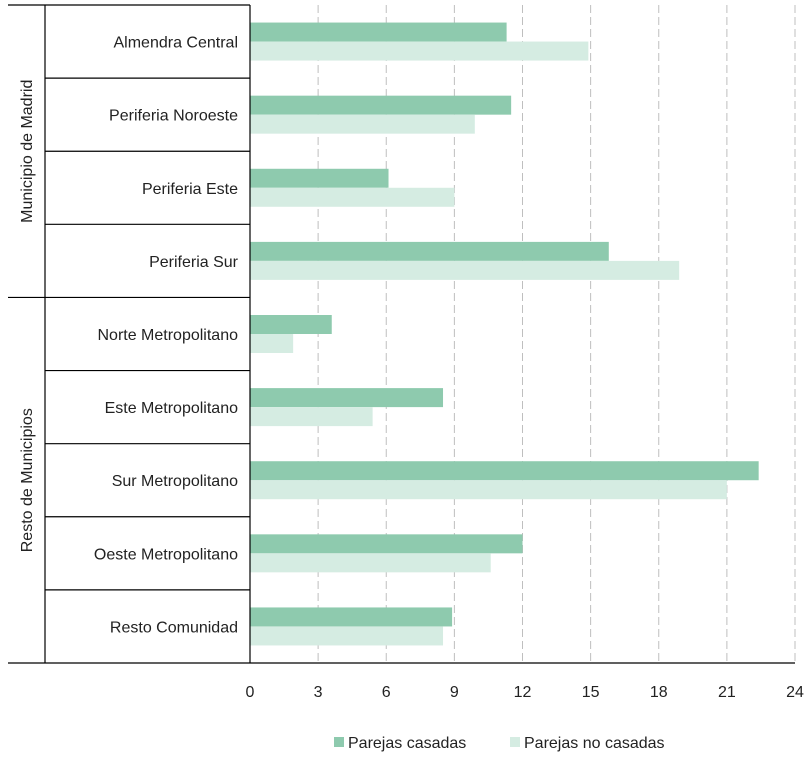  What do you see at coordinates (166, 554) in the screenshot?
I see `category-label: Oeste Metropolitano` at bounding box center [166, 554].